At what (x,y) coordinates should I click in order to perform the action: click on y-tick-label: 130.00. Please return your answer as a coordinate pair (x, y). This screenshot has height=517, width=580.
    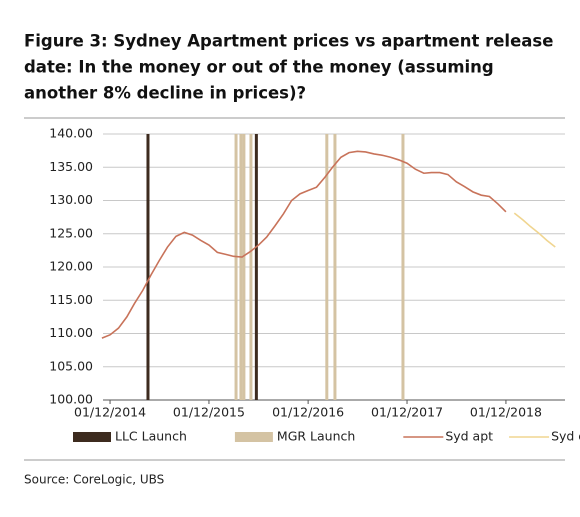
    Looking at the image, I should click on (71, 199).